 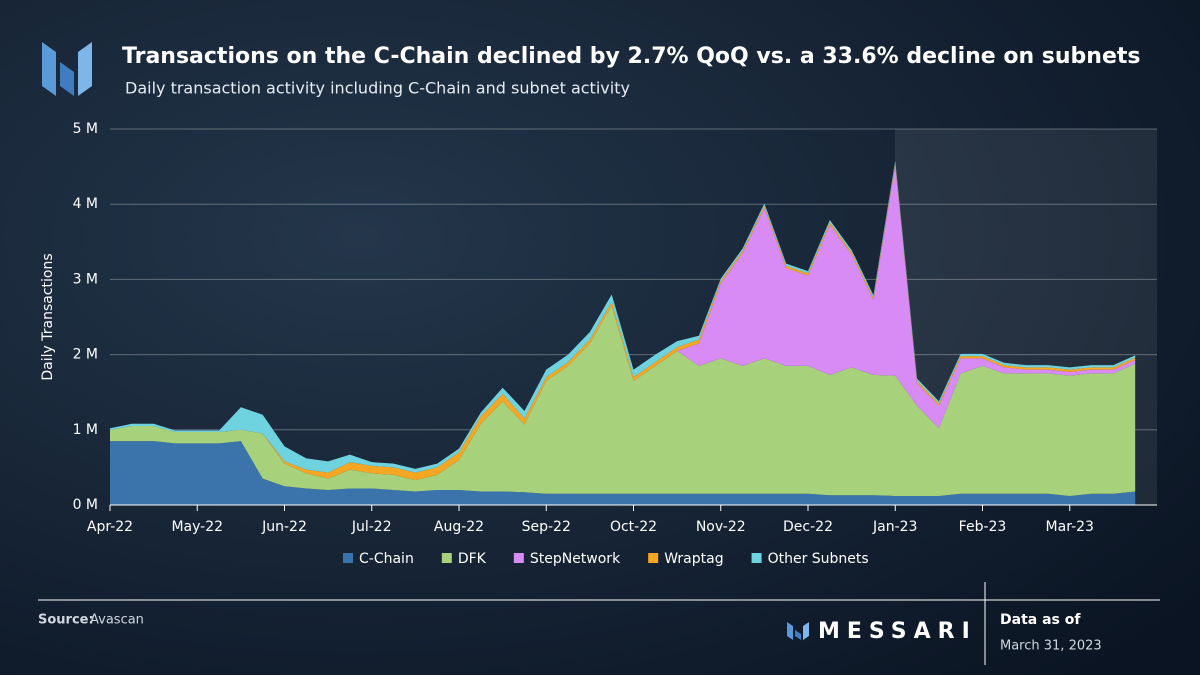 I want to click on x-tick-label: Mar-23, so click(x=1070, y=527).